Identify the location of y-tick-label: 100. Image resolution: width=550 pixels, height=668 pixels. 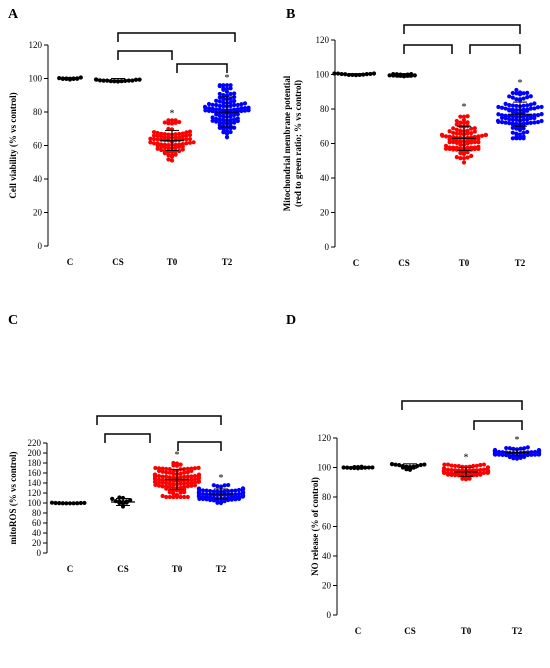
(323, 75).